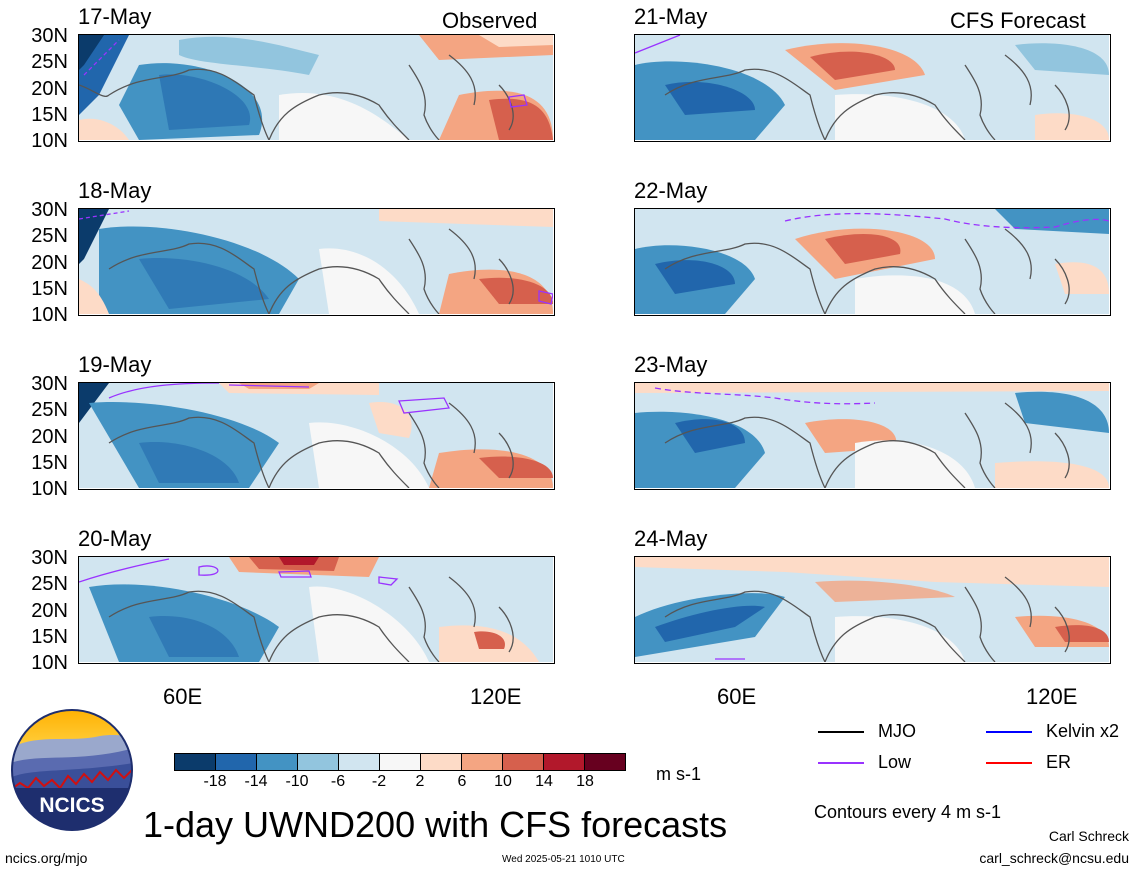  Describe the element at coordinates (897, 731) in the screenshot. I see `mjo-legend-label: MJO` at that location.